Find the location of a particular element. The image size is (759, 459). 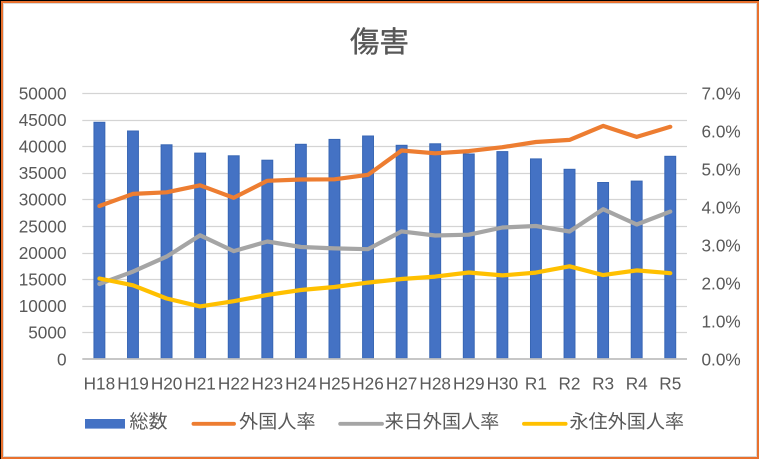

svg-text: H28 is located at coordinates (435, 383).